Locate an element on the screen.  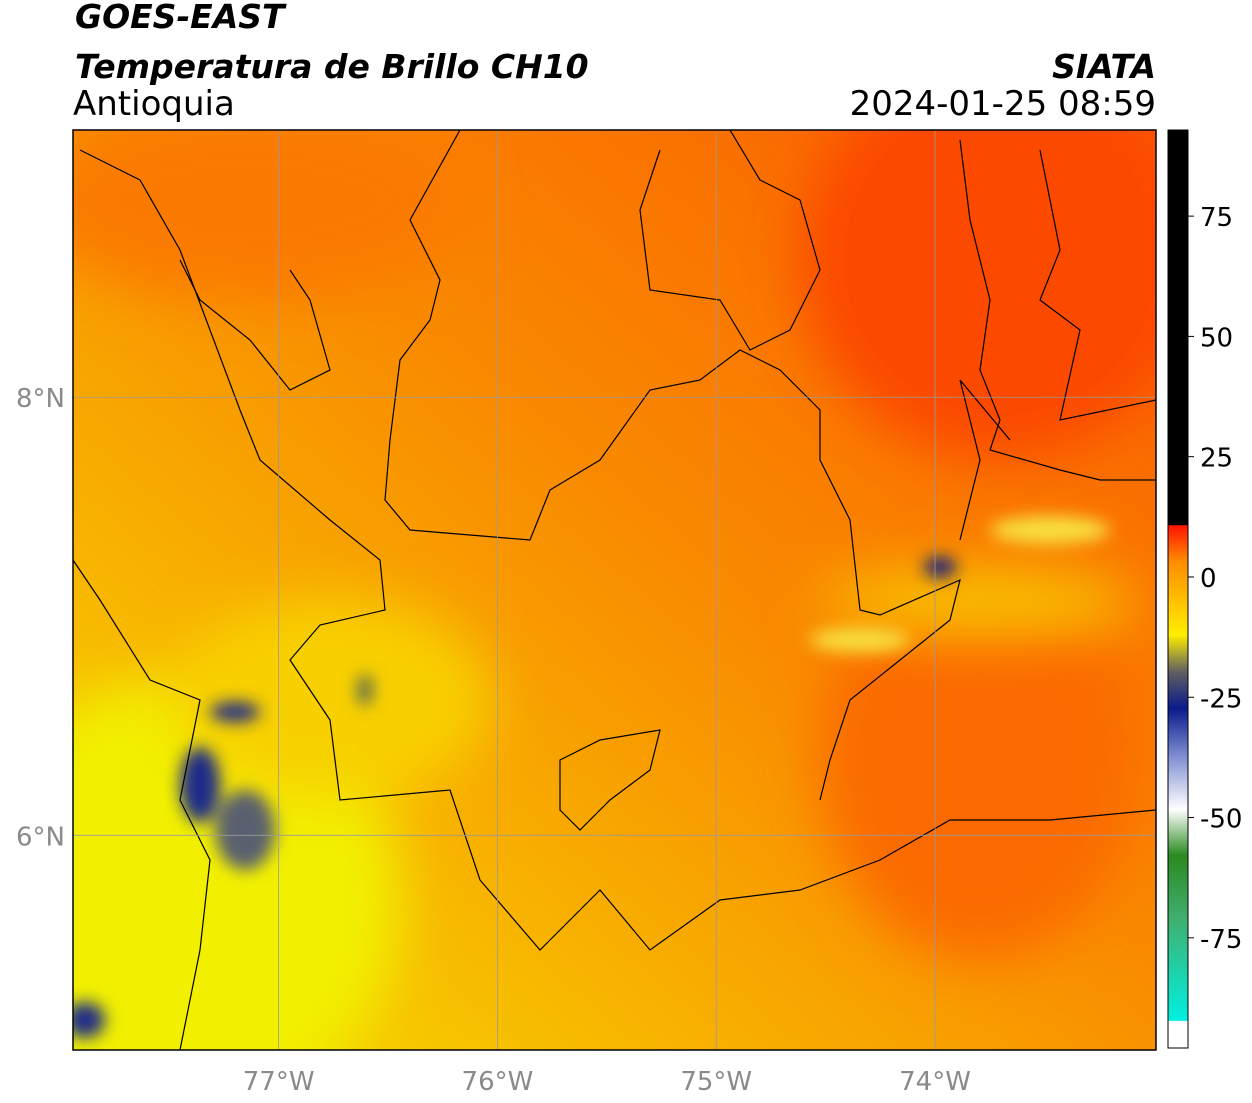
source: SIATA is located at coordinates (1104, 66).